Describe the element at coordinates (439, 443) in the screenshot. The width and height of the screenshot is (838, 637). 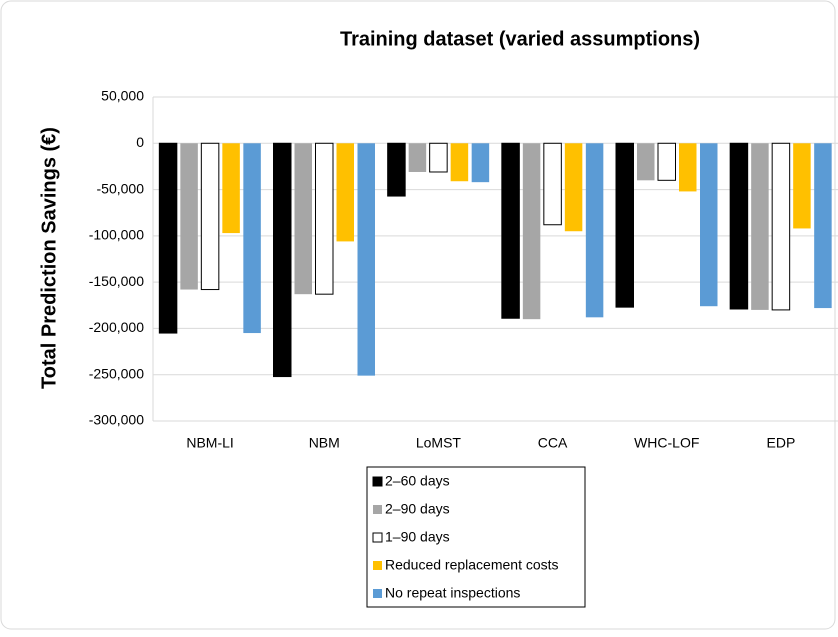
I see `x-tick-label: LoMST` at that location.